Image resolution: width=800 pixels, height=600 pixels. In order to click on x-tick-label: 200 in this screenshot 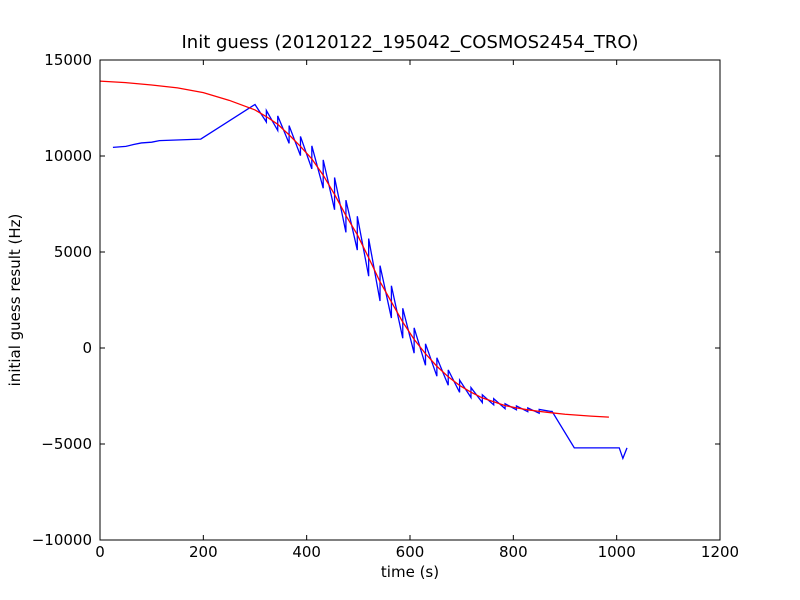, I will do `click(203, 552)`.